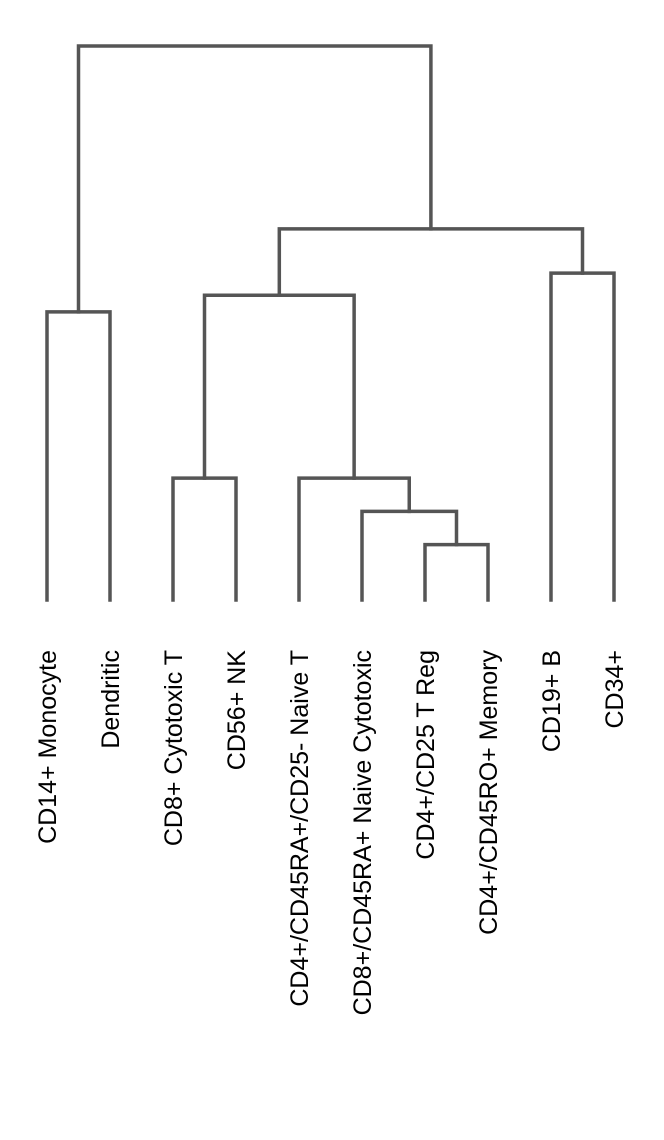 This screenshot has height=1140, width=664. What do you see at coordinates (552, 701) in the screenshot?
I see `leaf-label-b: CD19+ B` at bounding box center [552, 701].